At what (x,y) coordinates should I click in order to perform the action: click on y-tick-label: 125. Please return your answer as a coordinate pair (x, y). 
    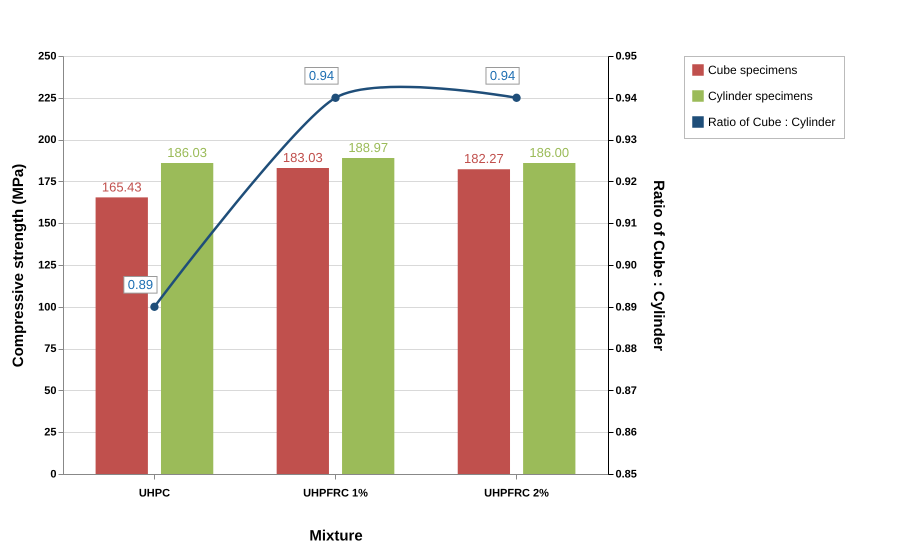
    Looking at the image, I should click on (47, 266).